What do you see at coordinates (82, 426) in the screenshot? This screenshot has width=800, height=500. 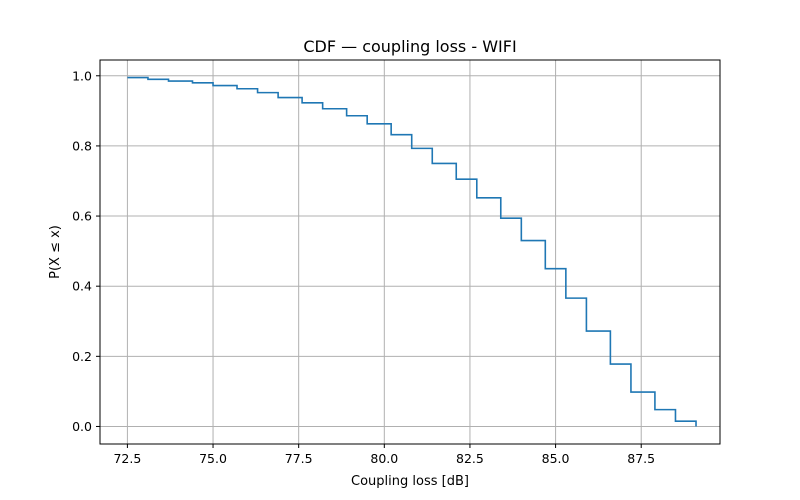 I see `y-tick-label: 0.0` at bounding box center [82, 426].